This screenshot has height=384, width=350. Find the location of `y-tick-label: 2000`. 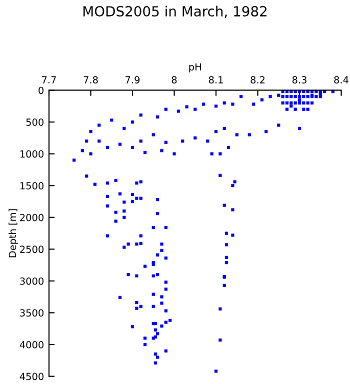

y-tick-label: 2000 is located at coordinates (32, 218).